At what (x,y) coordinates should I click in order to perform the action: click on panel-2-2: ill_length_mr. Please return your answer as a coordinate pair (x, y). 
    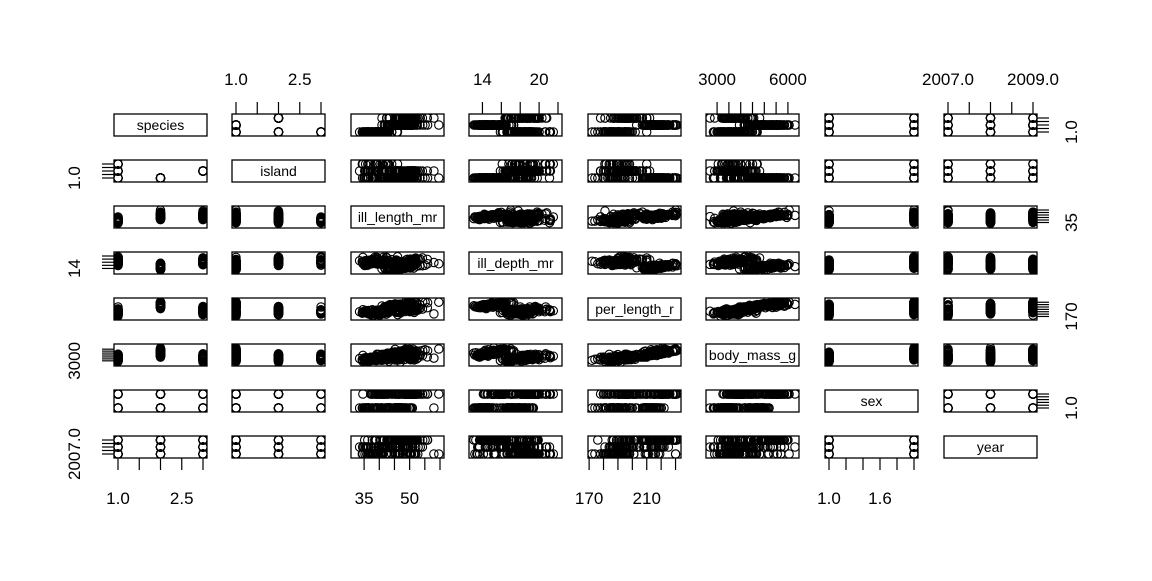
    Looking at the image, I should click on (397, 217).